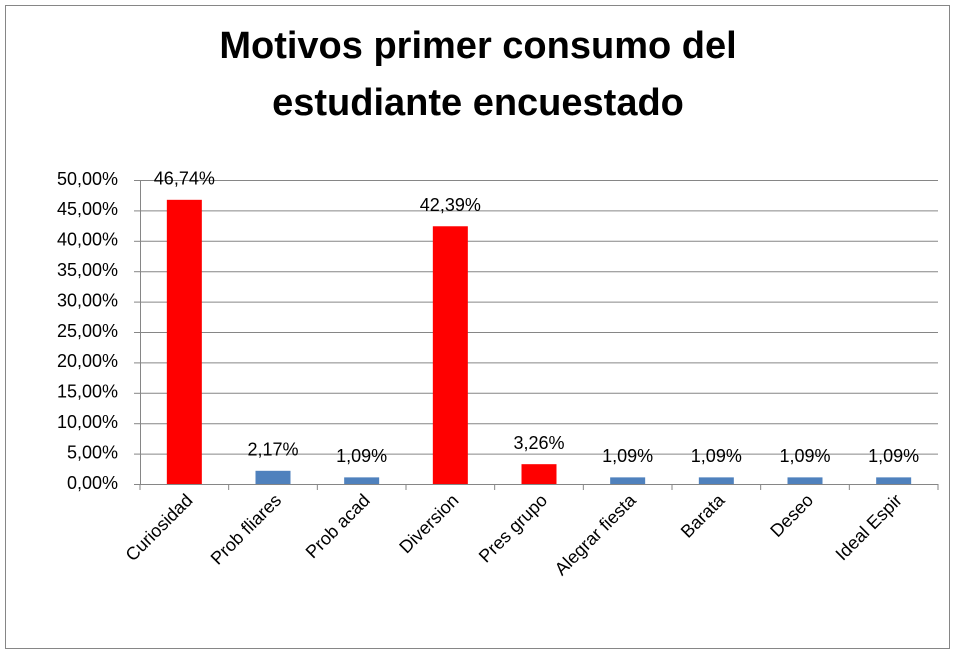  Describe the element at coordinates (87, 300) in the screenshot. I see `y-tick-label: 30,00%` at that location.